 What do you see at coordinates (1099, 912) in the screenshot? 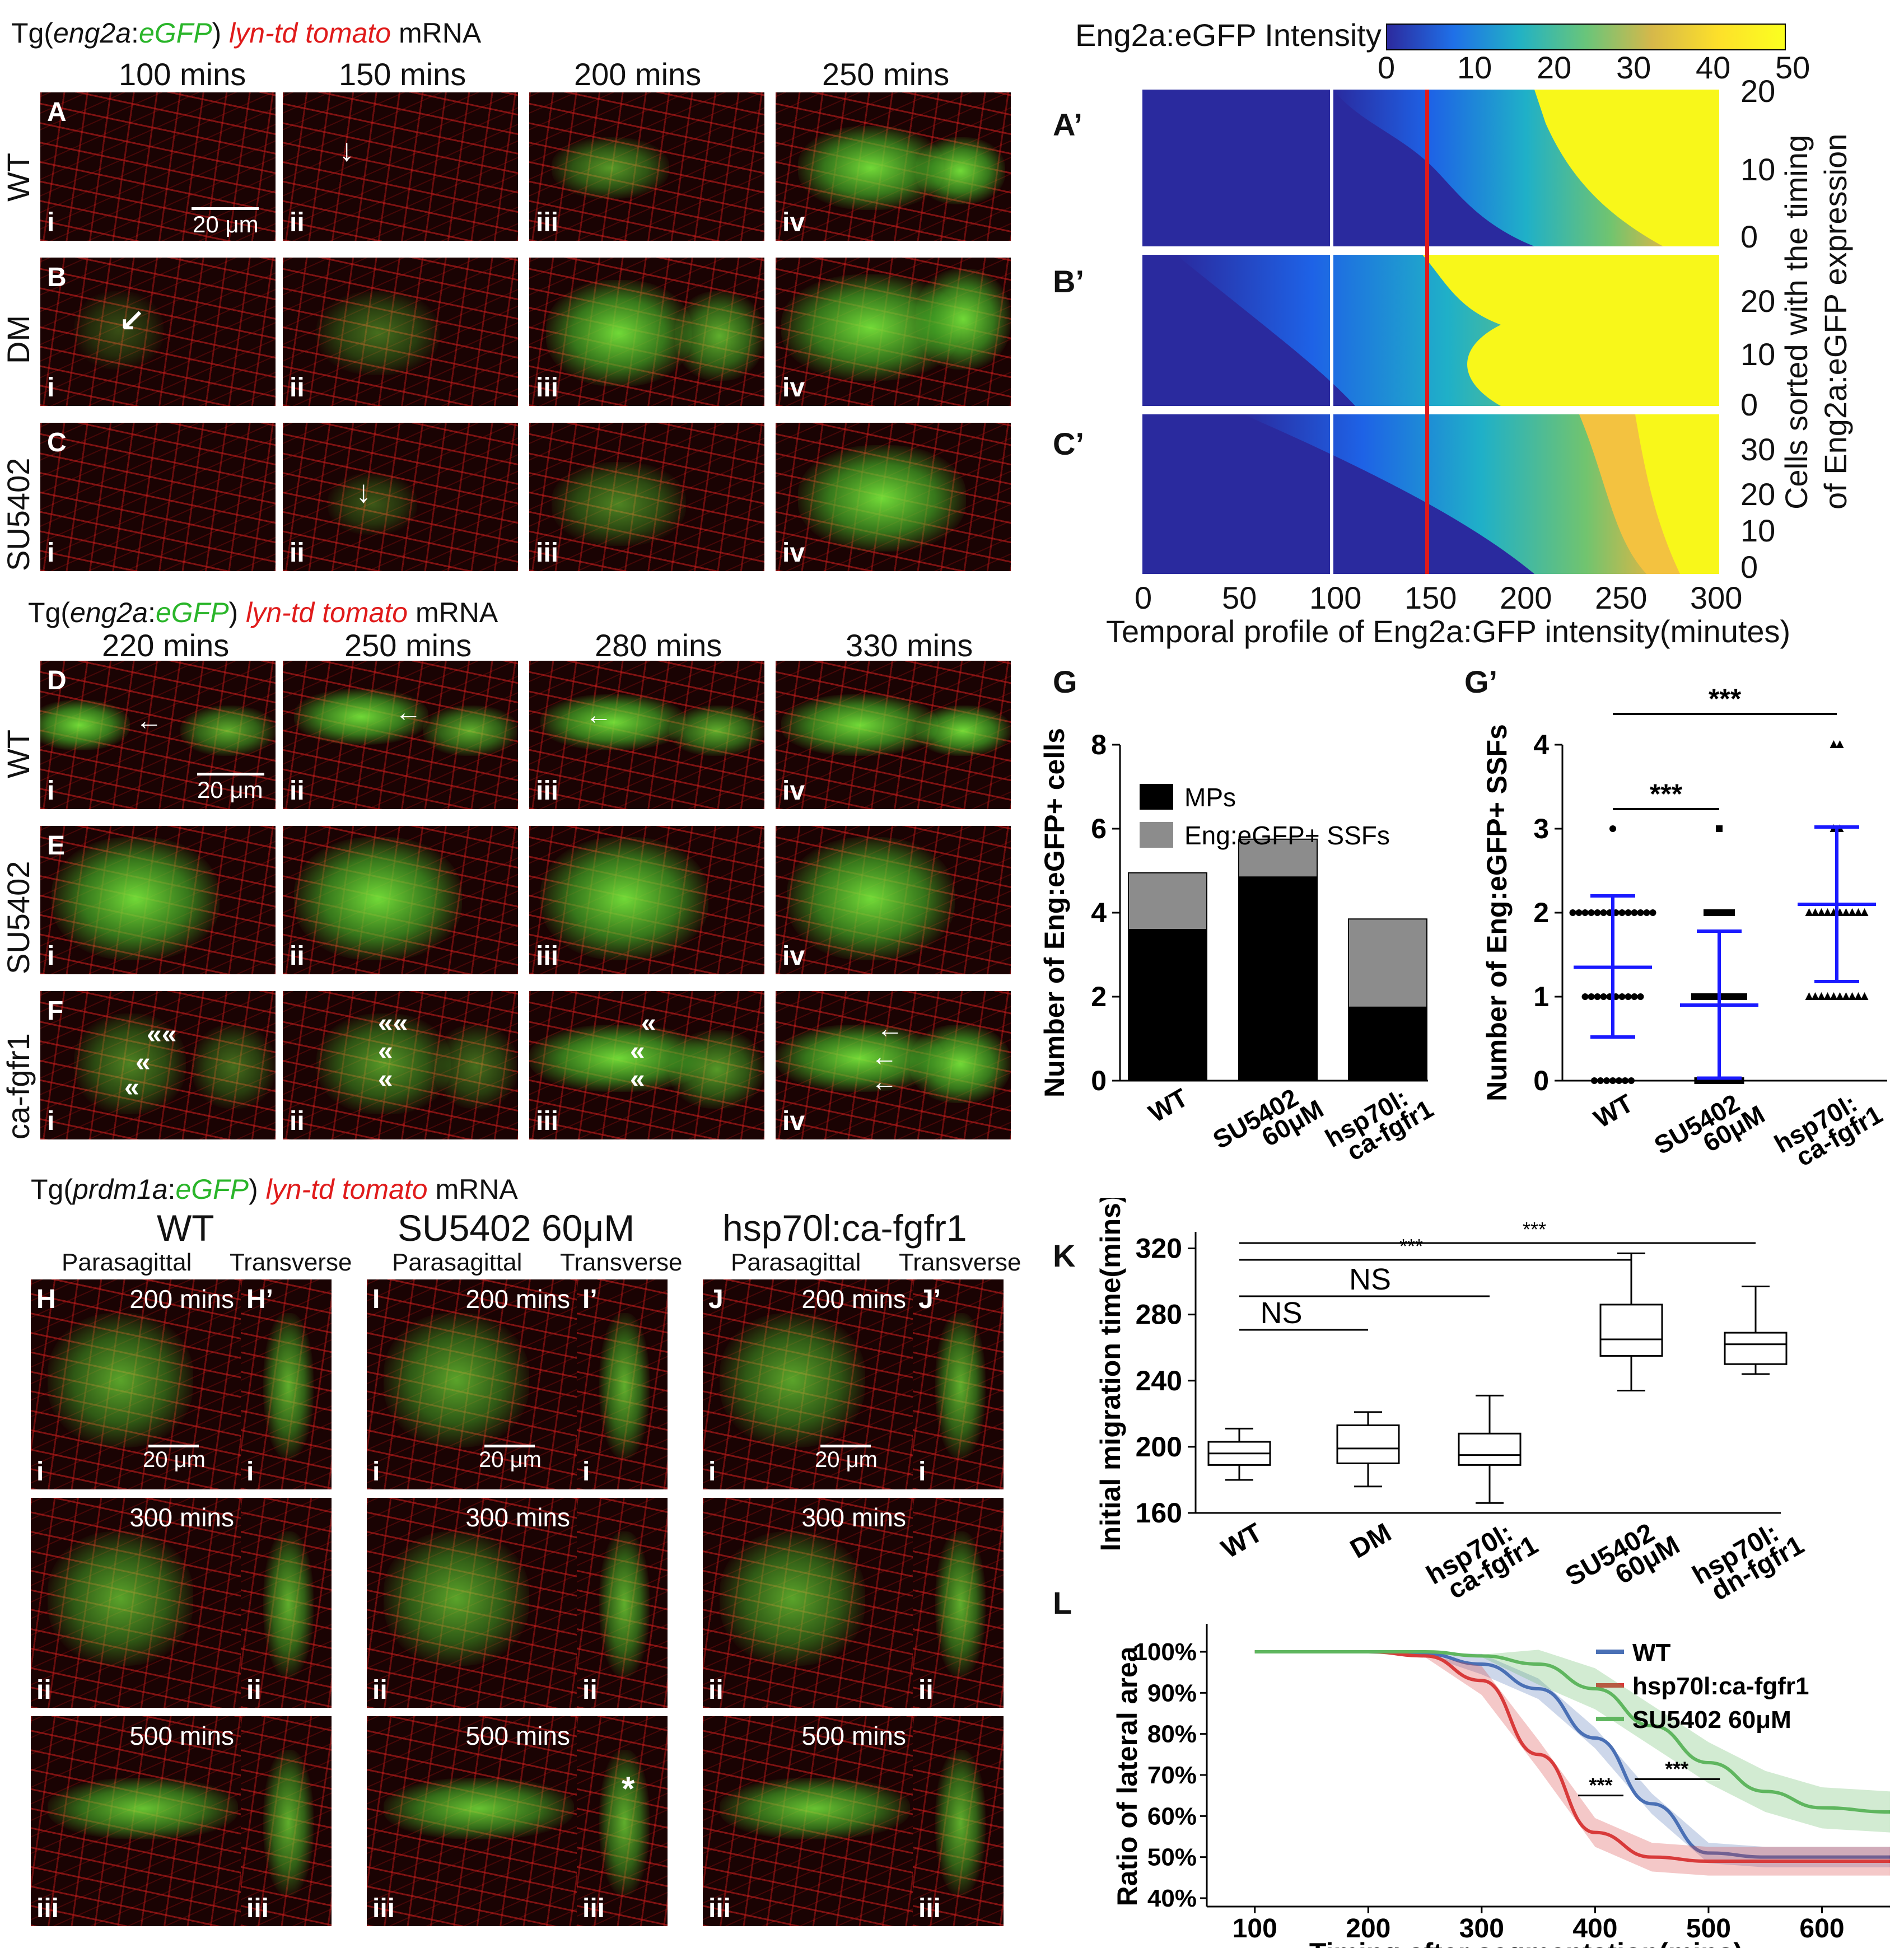
I see `g-ytick: 4` at bounding box center [1099, 912].